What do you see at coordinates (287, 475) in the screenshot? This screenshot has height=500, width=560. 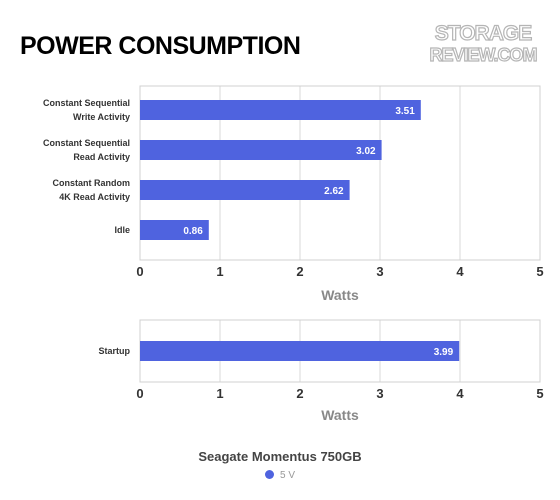 I see `legend-series-label: 5 V` at bounding box center [287, 475].